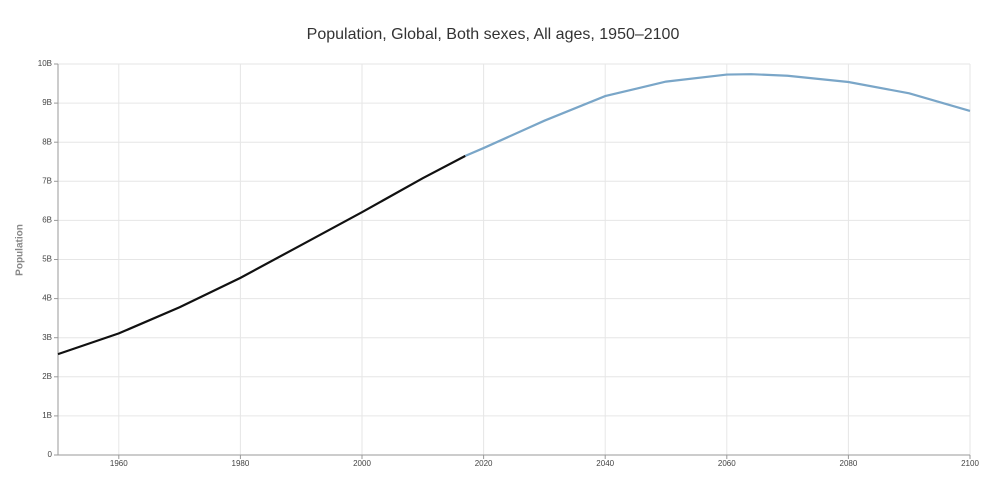  I want to click on x-tick-label: 2100, so click(970, 463).